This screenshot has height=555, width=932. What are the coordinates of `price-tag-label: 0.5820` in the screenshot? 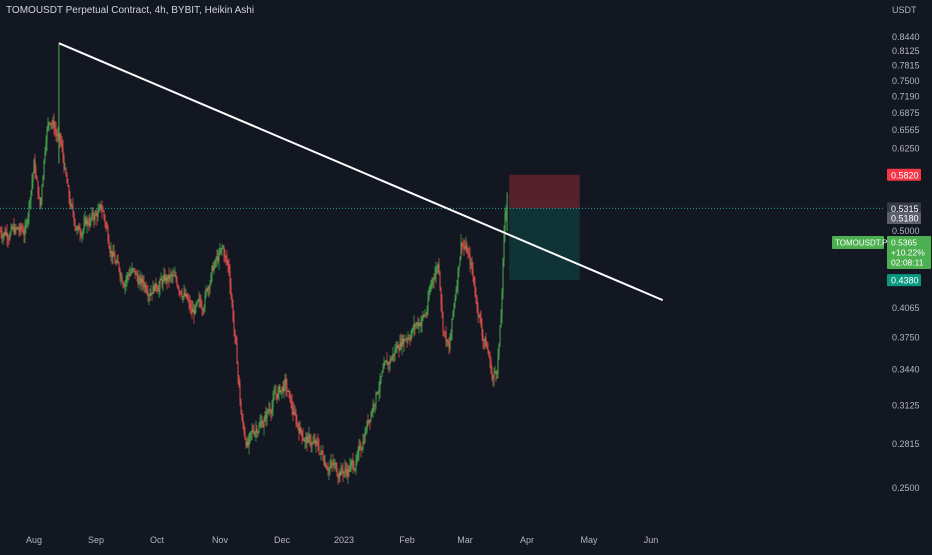 It's located at (905, 175).